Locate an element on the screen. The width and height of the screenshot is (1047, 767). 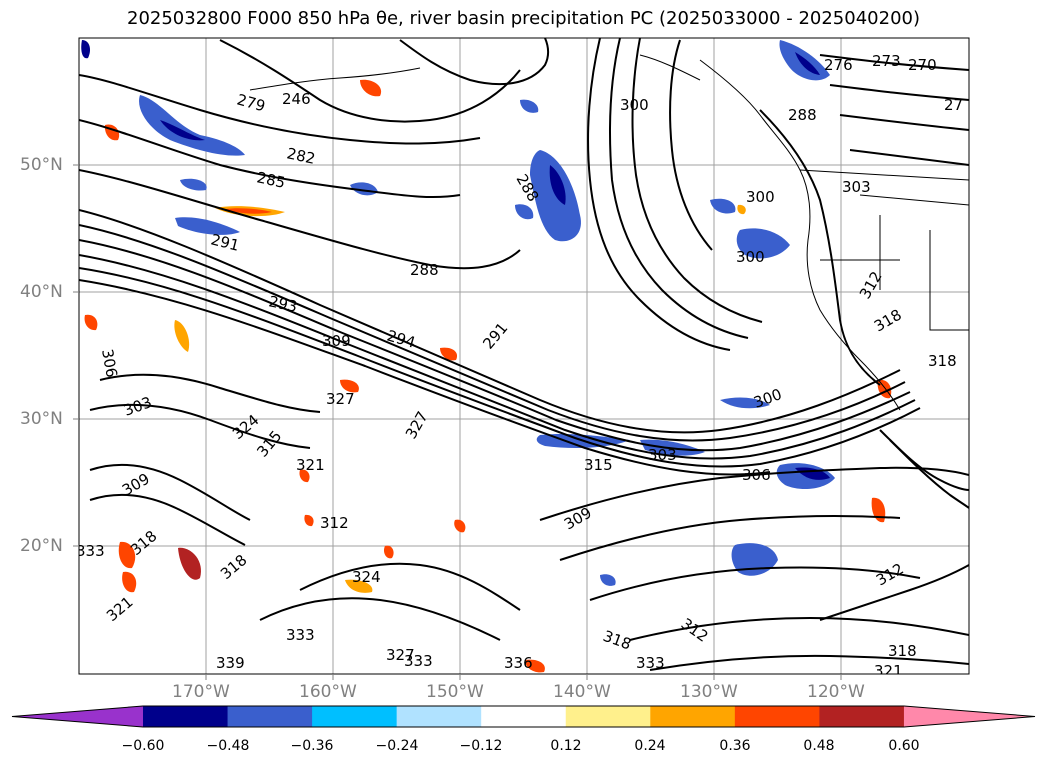
contour-label: 276 is located at coordinates (838, 65).